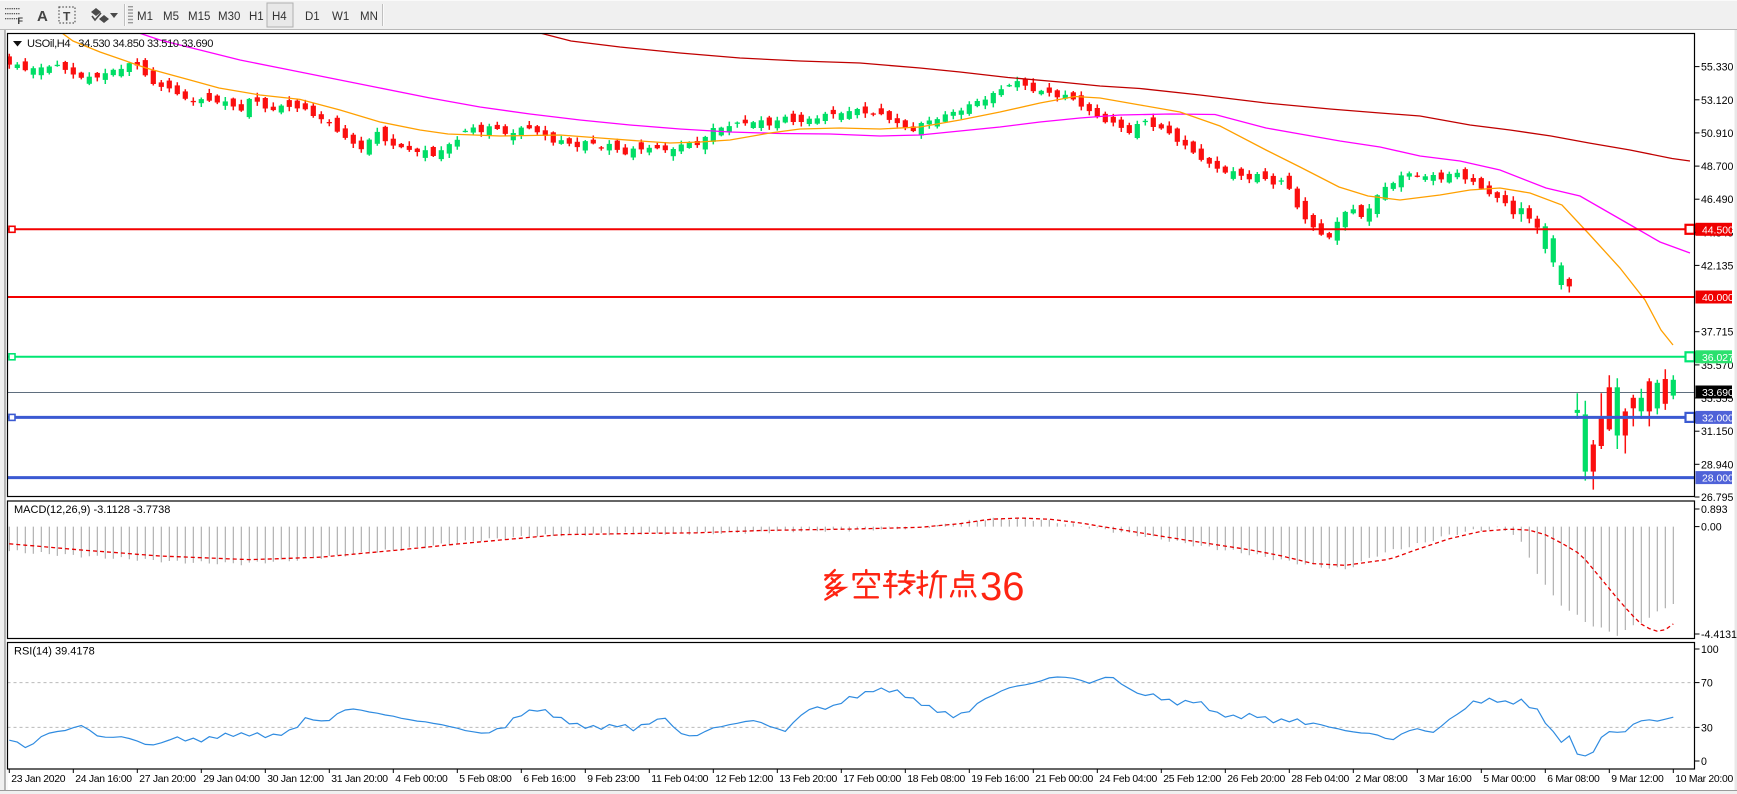  Describe the element at coordinates (1717, 200) in the screenshot. I see `svg-text: 46.490` at that location.